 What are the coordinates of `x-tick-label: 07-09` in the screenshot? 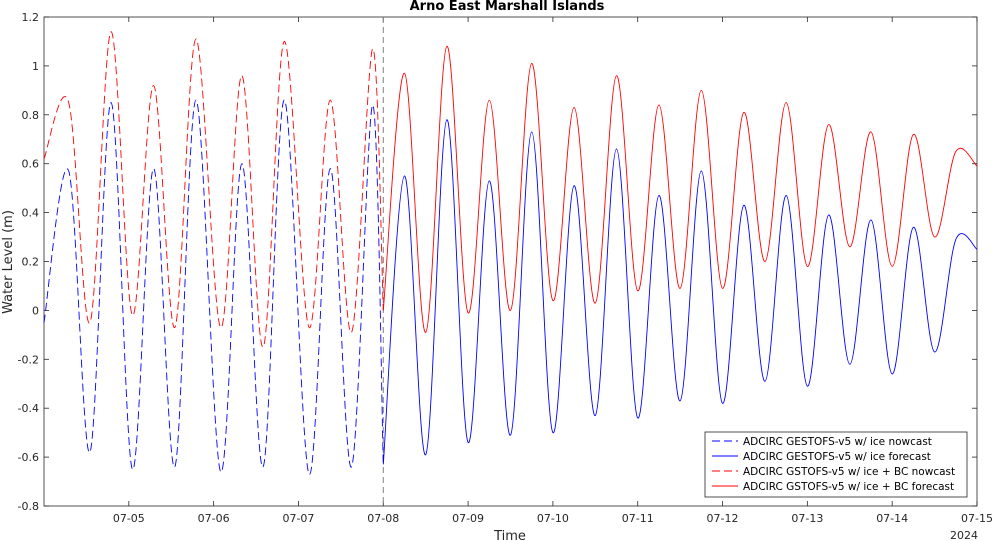 It's located at (468, 518).